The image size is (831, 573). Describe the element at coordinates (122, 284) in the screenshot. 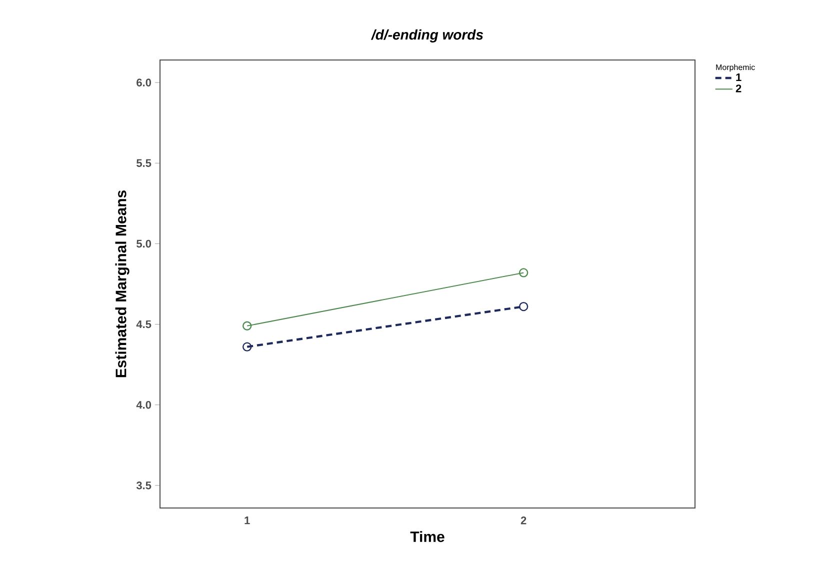

I see `y-axis-title: Estimated Marginal Means` at that location.